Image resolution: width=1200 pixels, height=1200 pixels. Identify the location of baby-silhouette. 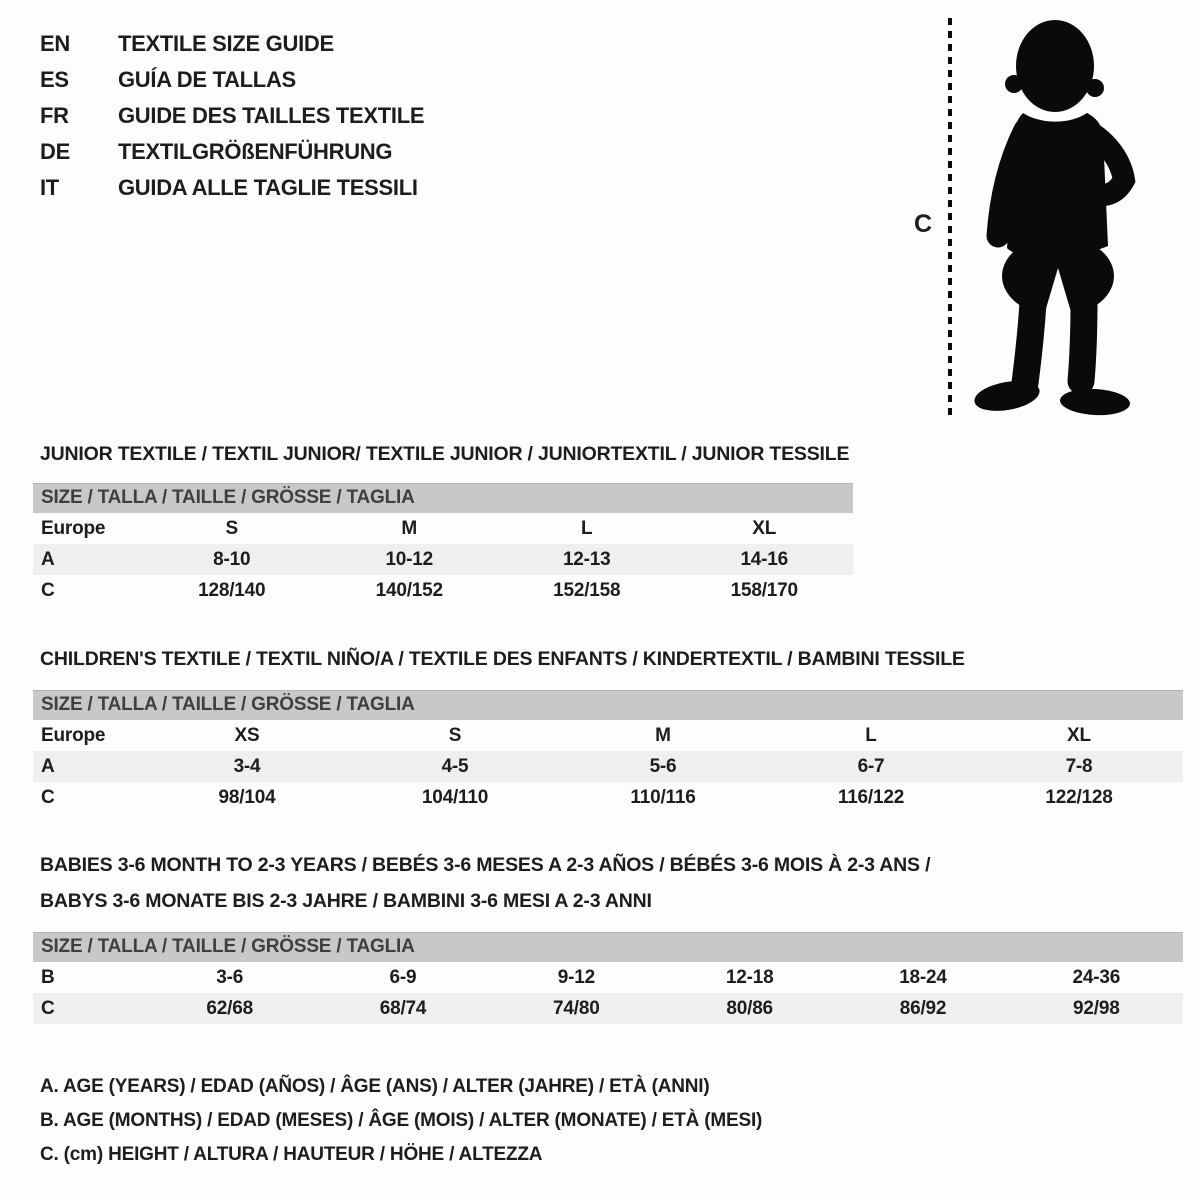
(1055, 218).